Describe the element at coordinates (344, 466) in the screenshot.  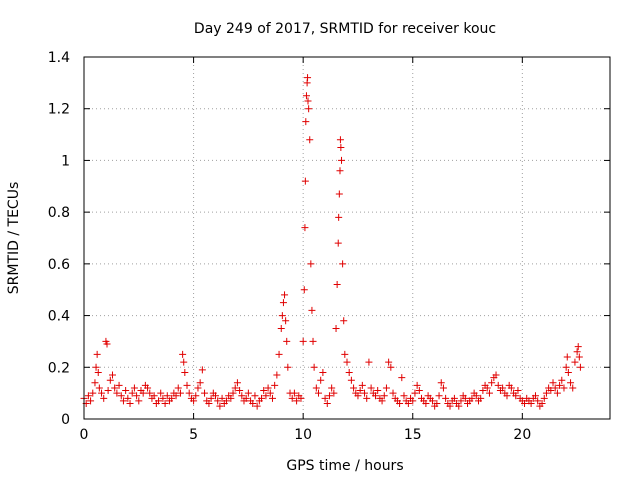
I see `x-axis-label: GPS time / hours` at that location.